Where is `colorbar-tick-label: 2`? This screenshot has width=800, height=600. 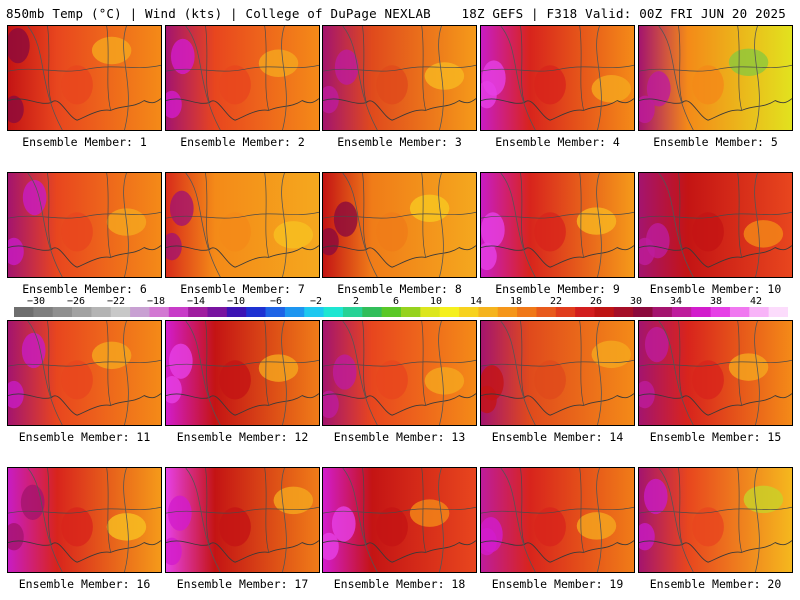 colorbar-tick-label: 2 is located at coordinates (356, 301).